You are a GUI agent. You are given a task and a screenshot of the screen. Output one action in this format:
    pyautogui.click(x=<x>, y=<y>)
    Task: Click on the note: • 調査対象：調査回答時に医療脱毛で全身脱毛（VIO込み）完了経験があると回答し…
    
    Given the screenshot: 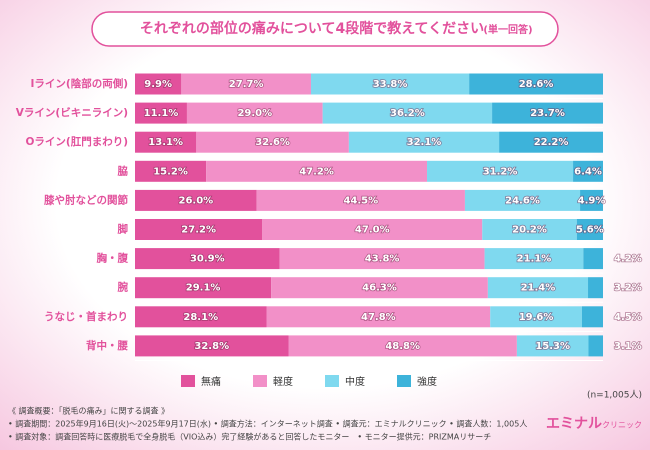 What is the action you would take?
    pyautogui.click(x=249, y=437)
    